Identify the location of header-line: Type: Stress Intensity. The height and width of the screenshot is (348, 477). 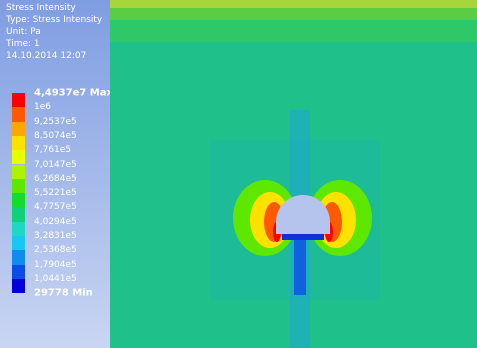
(54, 20).